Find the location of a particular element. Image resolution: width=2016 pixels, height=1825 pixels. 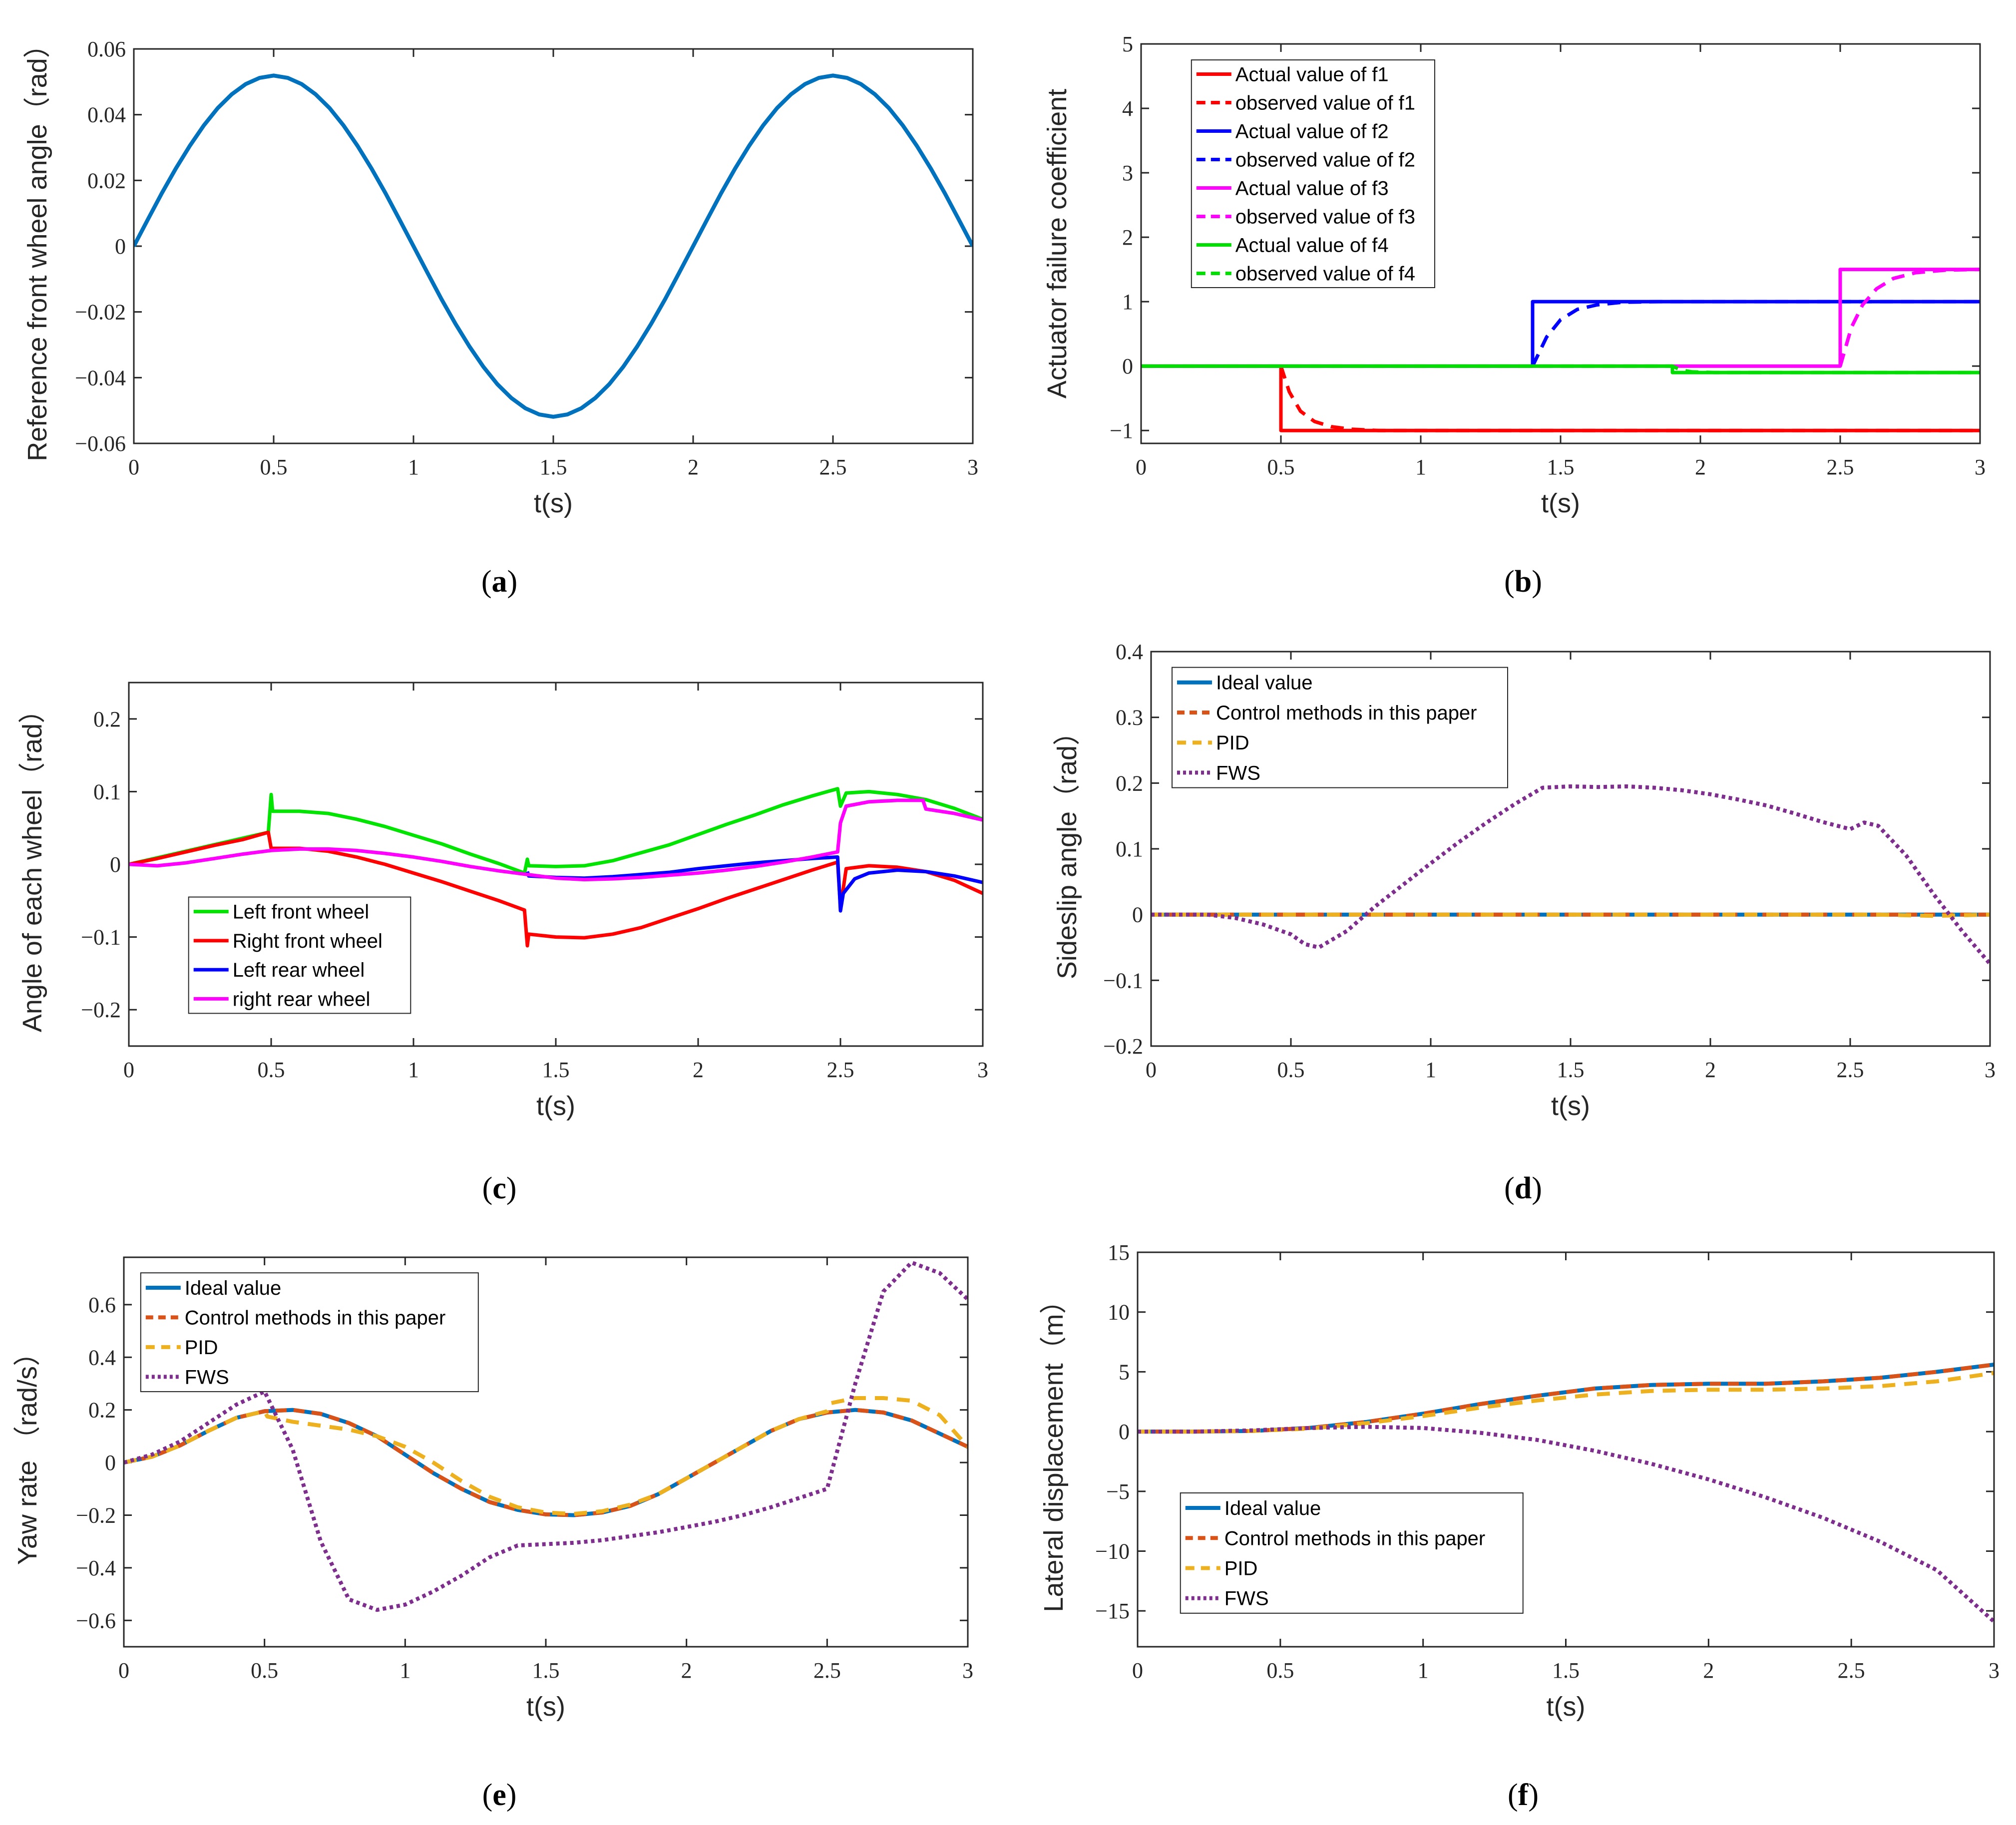

y-tick-label: 0.04 is located at coordinates (106, 115).